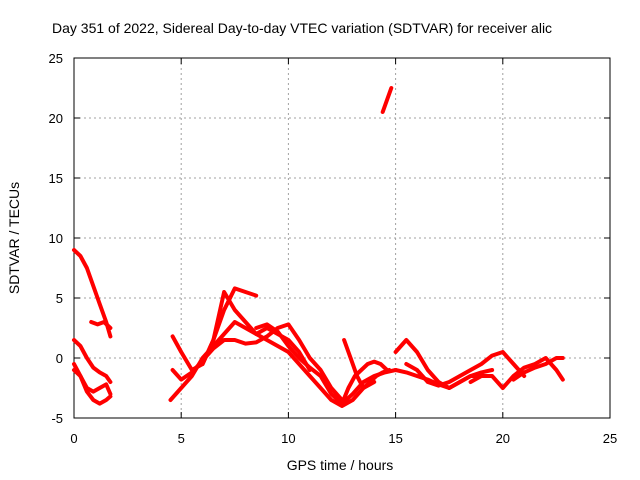  Describe the element at coordinates (59, 358) in the screenshot. I see `y-tick-label: 0` at that location.